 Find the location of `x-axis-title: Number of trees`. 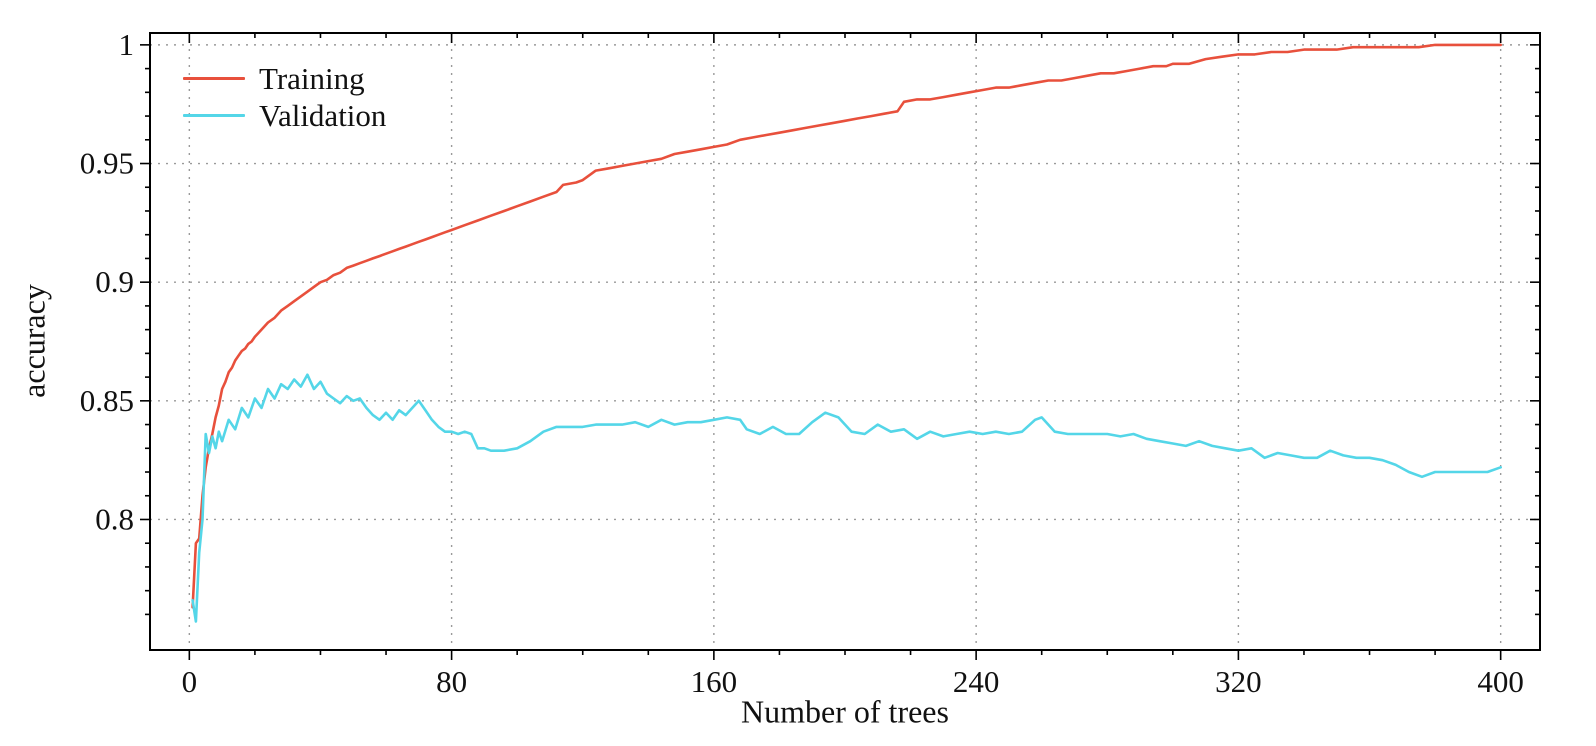

x-axis-title: Number of trees is located at coordinates (845, 711).